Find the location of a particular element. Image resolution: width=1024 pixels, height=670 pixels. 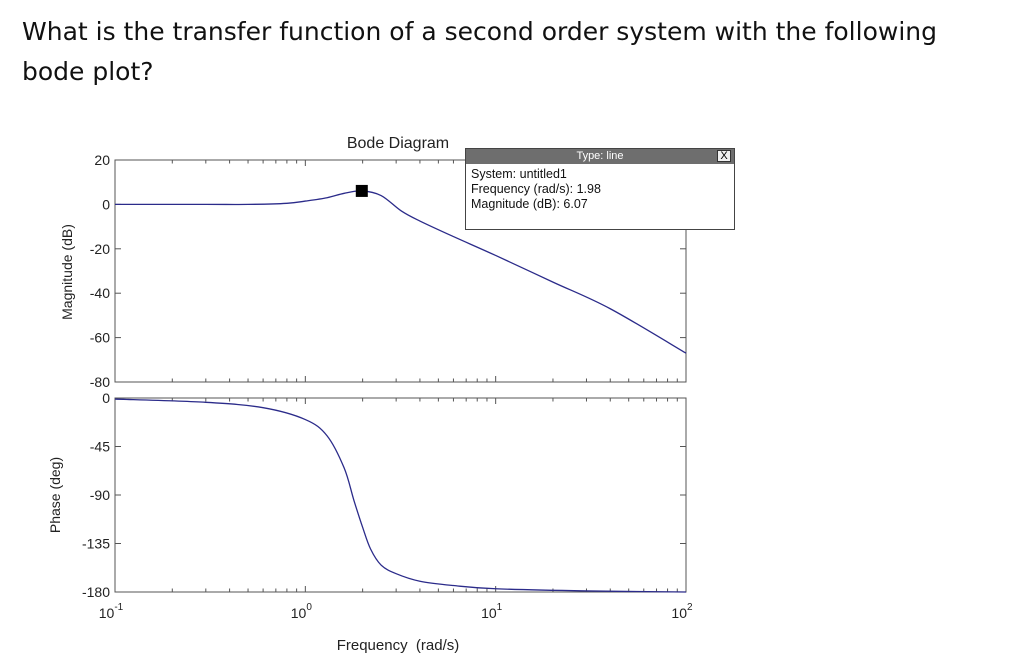

data-tip-type: Type: line is located at coordinates (600, 156).